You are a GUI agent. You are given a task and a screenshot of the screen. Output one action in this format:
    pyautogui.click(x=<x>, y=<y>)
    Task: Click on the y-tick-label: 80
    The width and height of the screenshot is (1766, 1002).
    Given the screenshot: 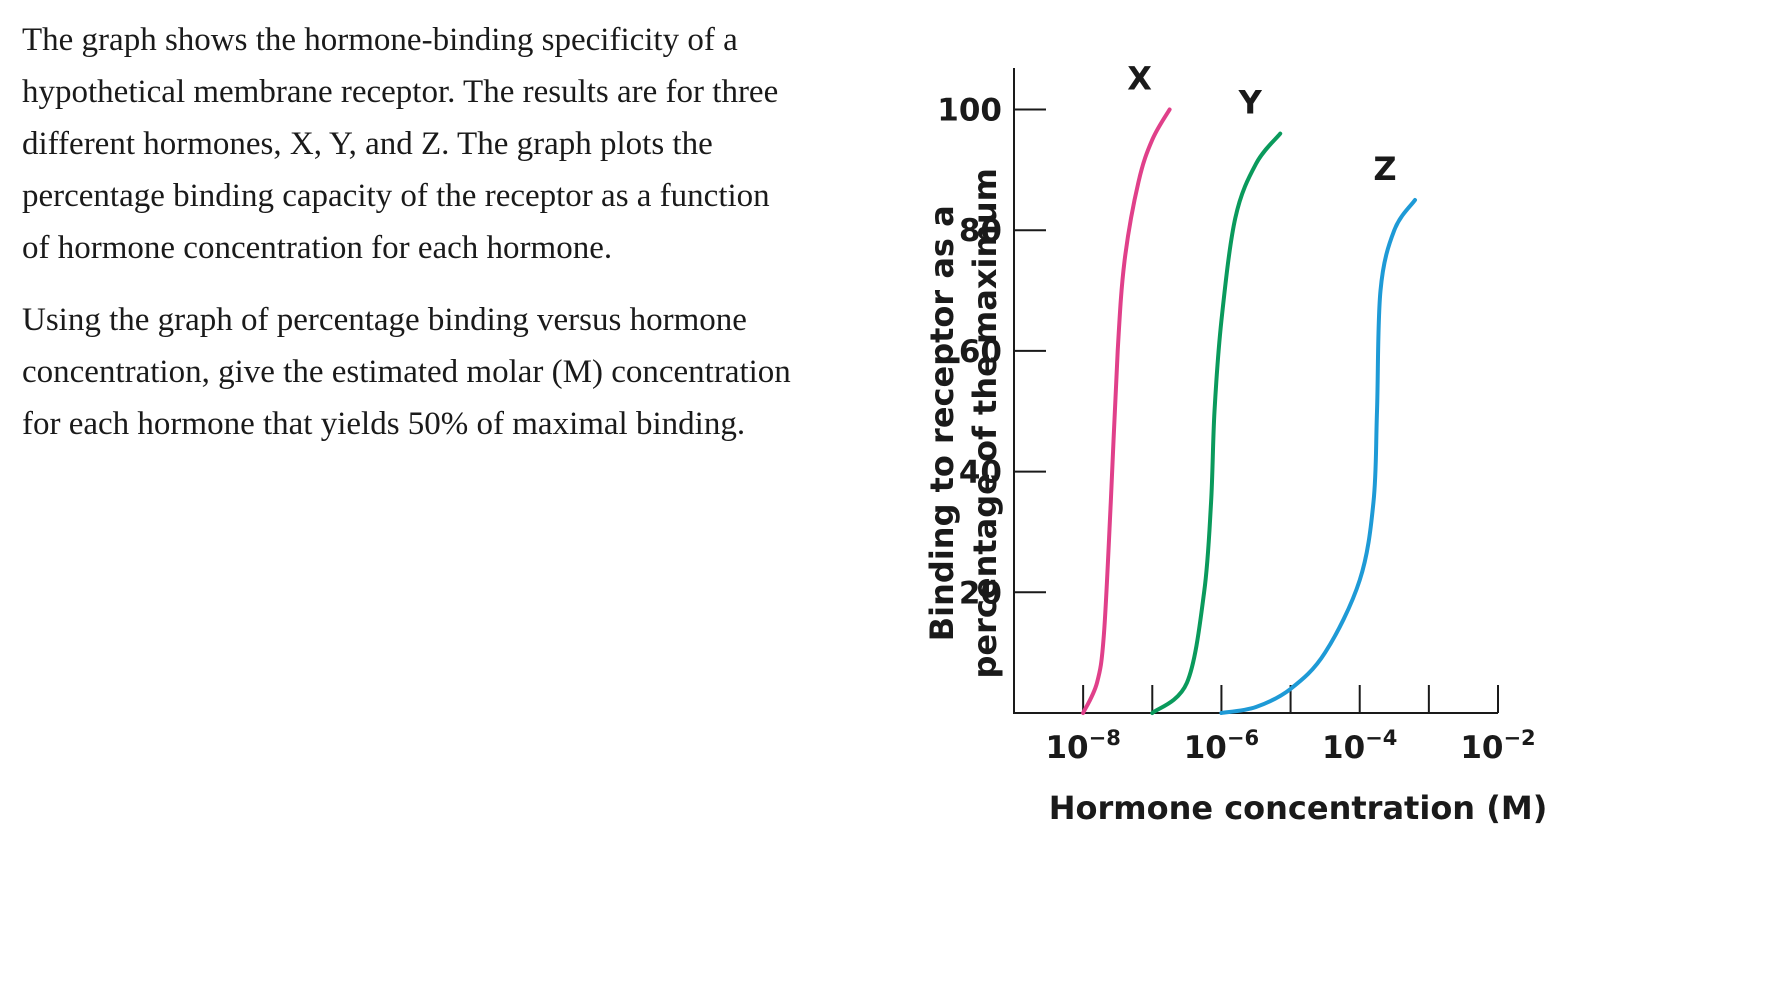 What is the action you would take?
    pyautogui.click(x=980, y=231)
    